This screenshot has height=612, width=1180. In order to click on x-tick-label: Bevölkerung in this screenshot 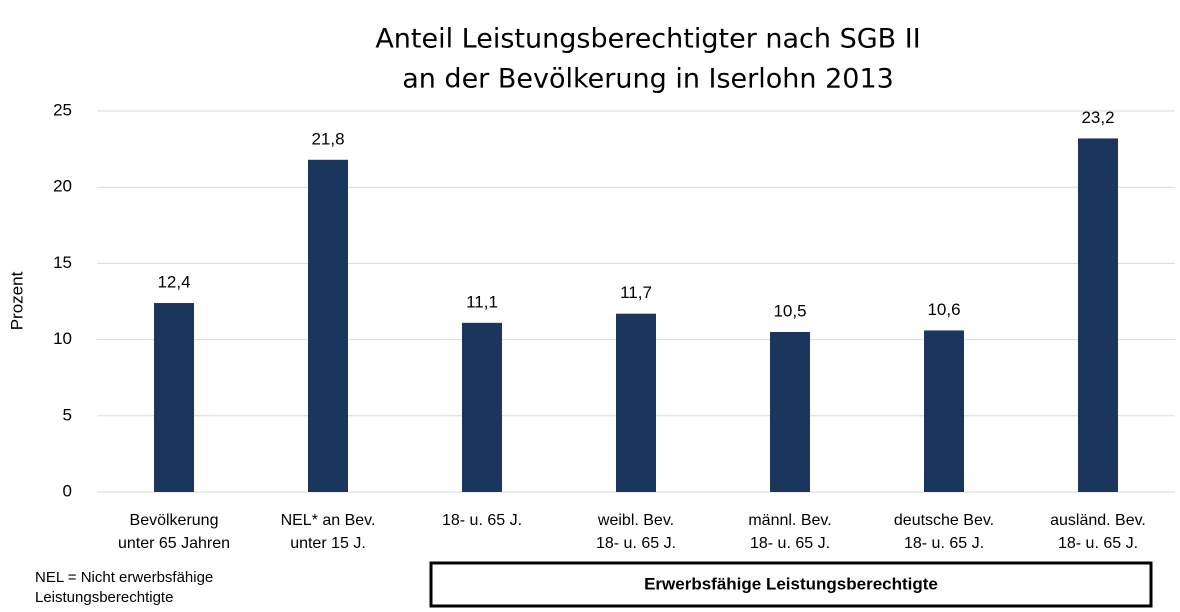, I will do `click(174, 520)`.